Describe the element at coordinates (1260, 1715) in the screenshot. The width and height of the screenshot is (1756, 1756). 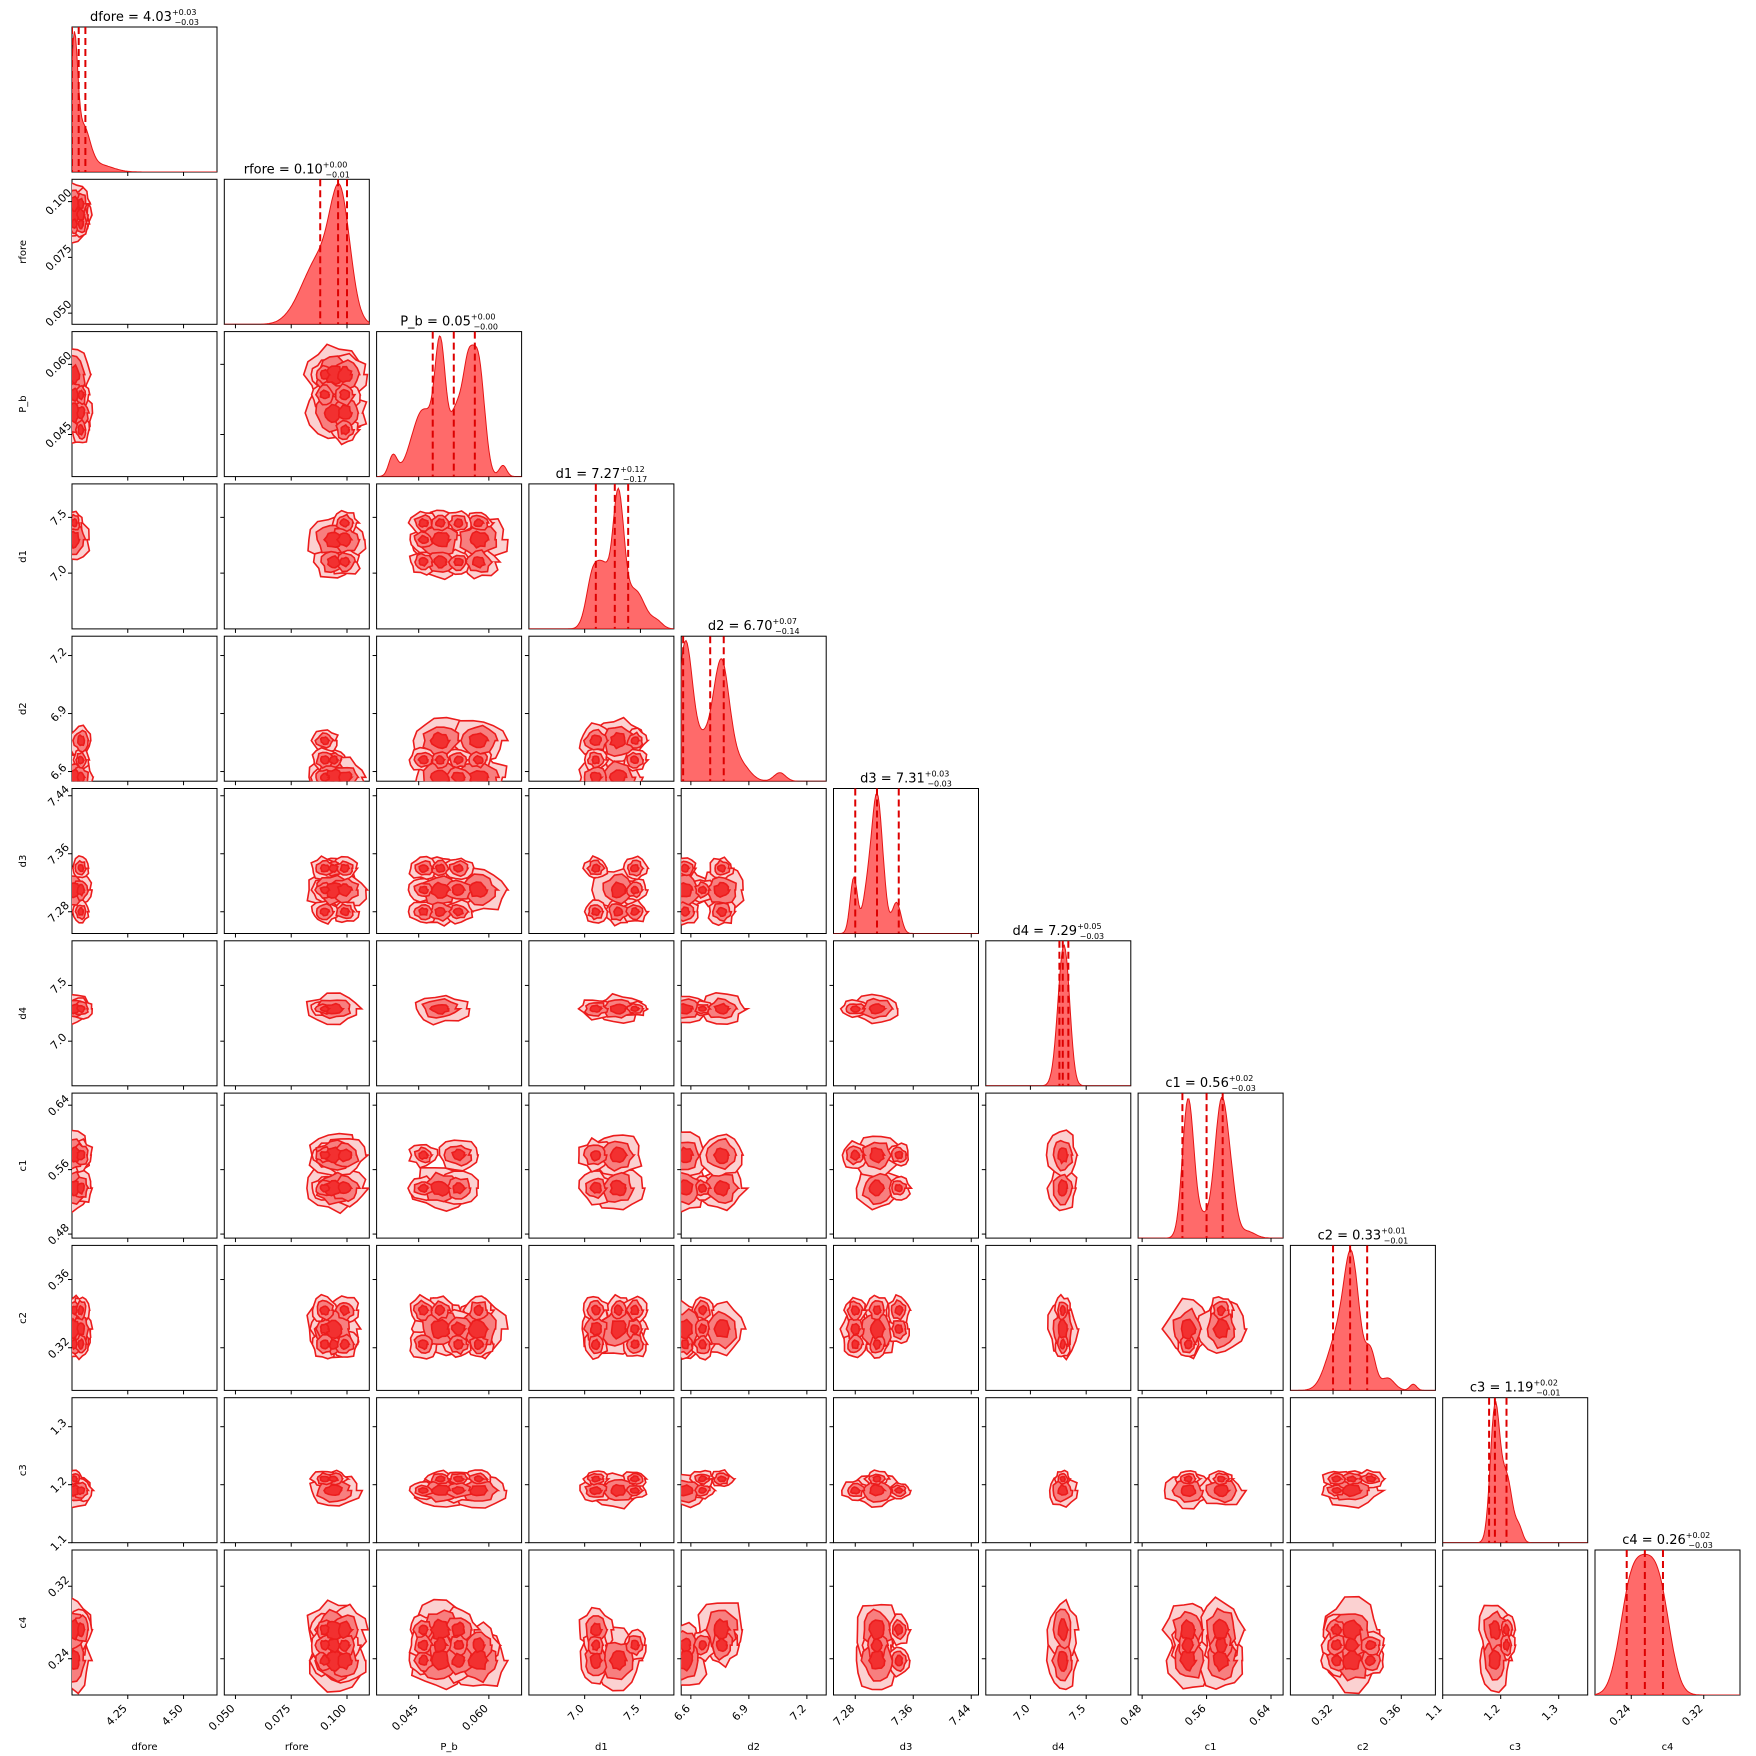
I see `x-tick-label: 0.64` at that location.